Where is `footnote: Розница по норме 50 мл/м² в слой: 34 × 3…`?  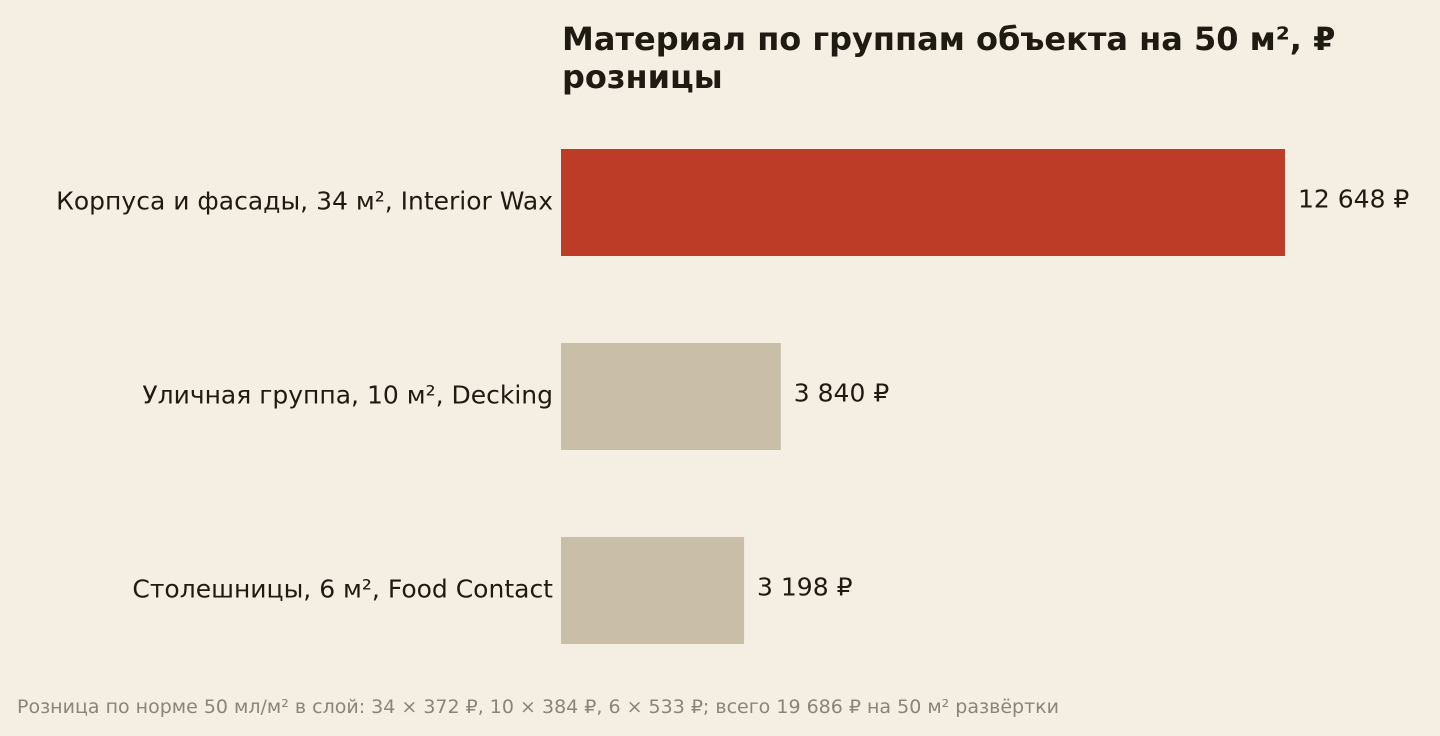 footnote: Розница по норме 50 мл/м² в слой: 34 × 3… is located at coordinates (538, 707).